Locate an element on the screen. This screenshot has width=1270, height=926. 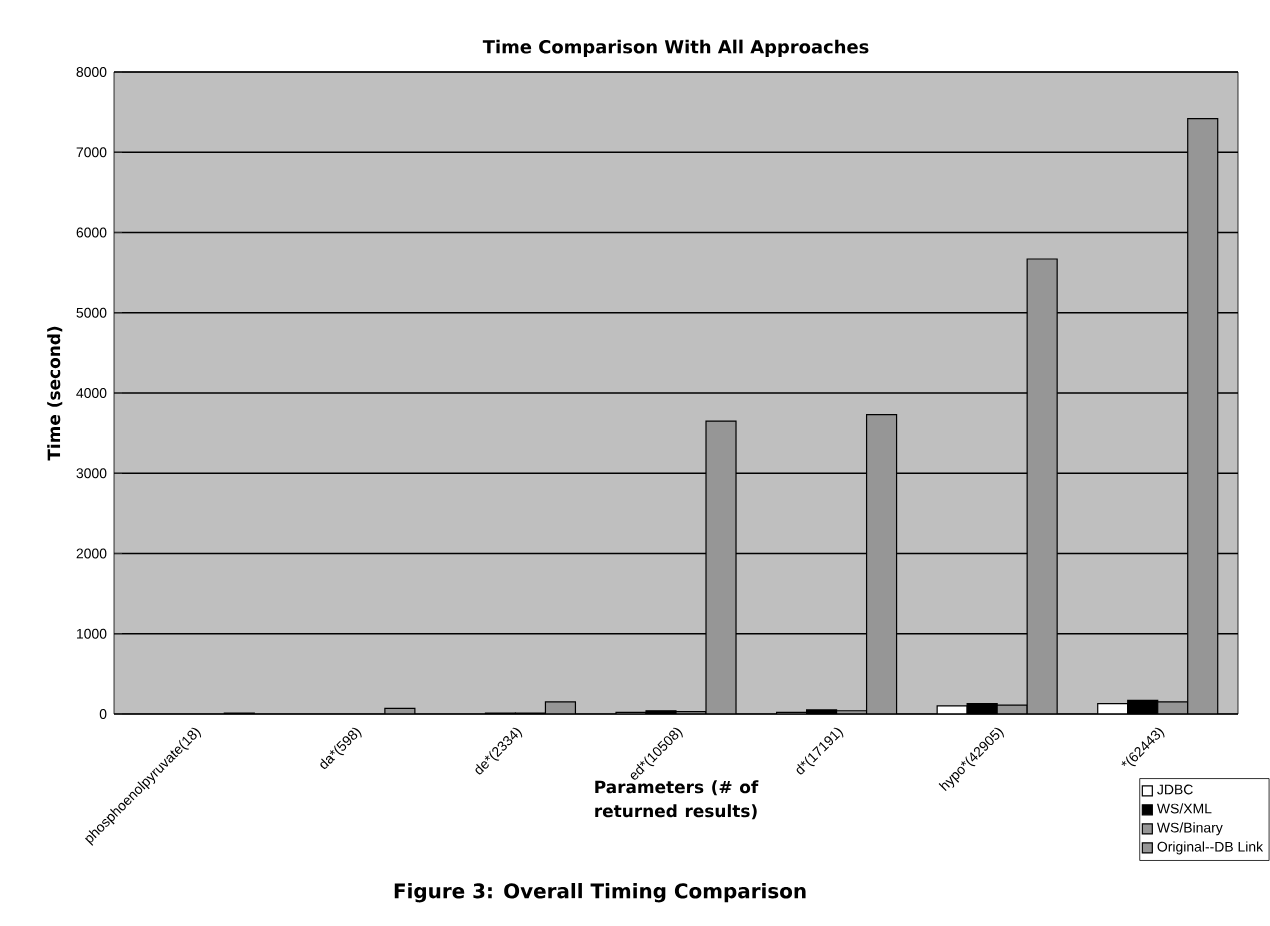
chart-title: Time Comparison With All Approaches is located at coordinates (675, 48).